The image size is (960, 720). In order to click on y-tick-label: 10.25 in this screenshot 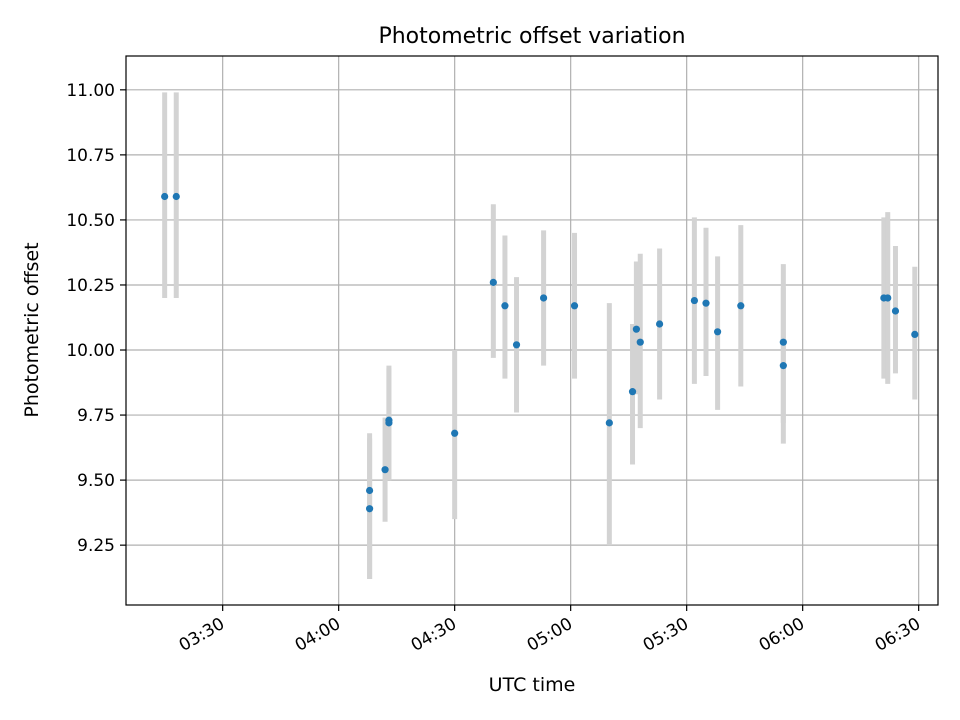, I will do `click(90, 286)`.